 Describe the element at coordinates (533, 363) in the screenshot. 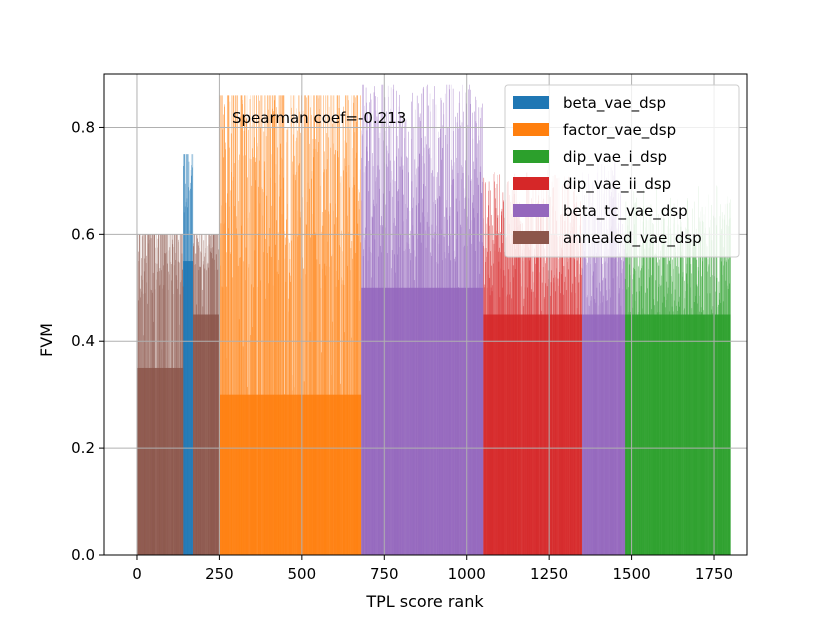

I see `series-dip_vae_ii_dsp` at that location.